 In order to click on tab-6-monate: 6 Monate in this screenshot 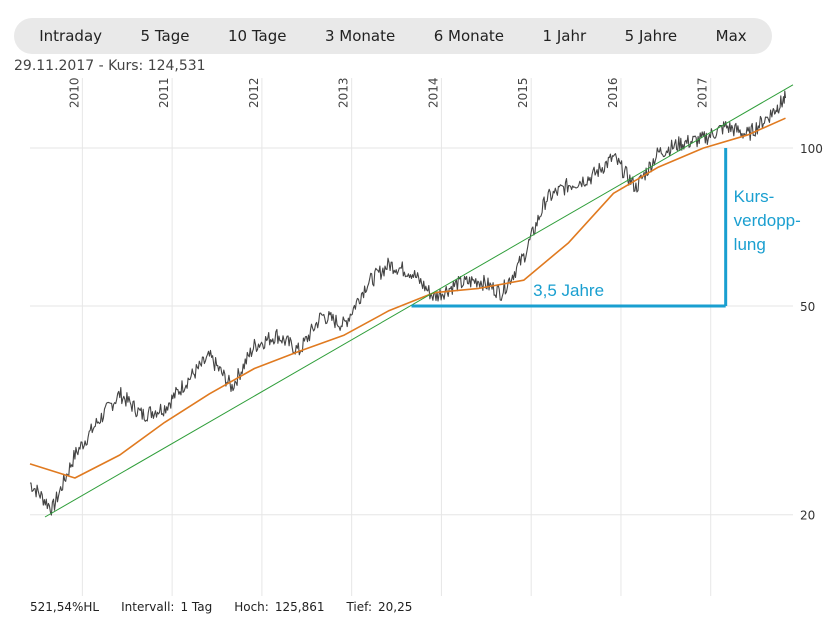, I will do `click(468, 36)`.